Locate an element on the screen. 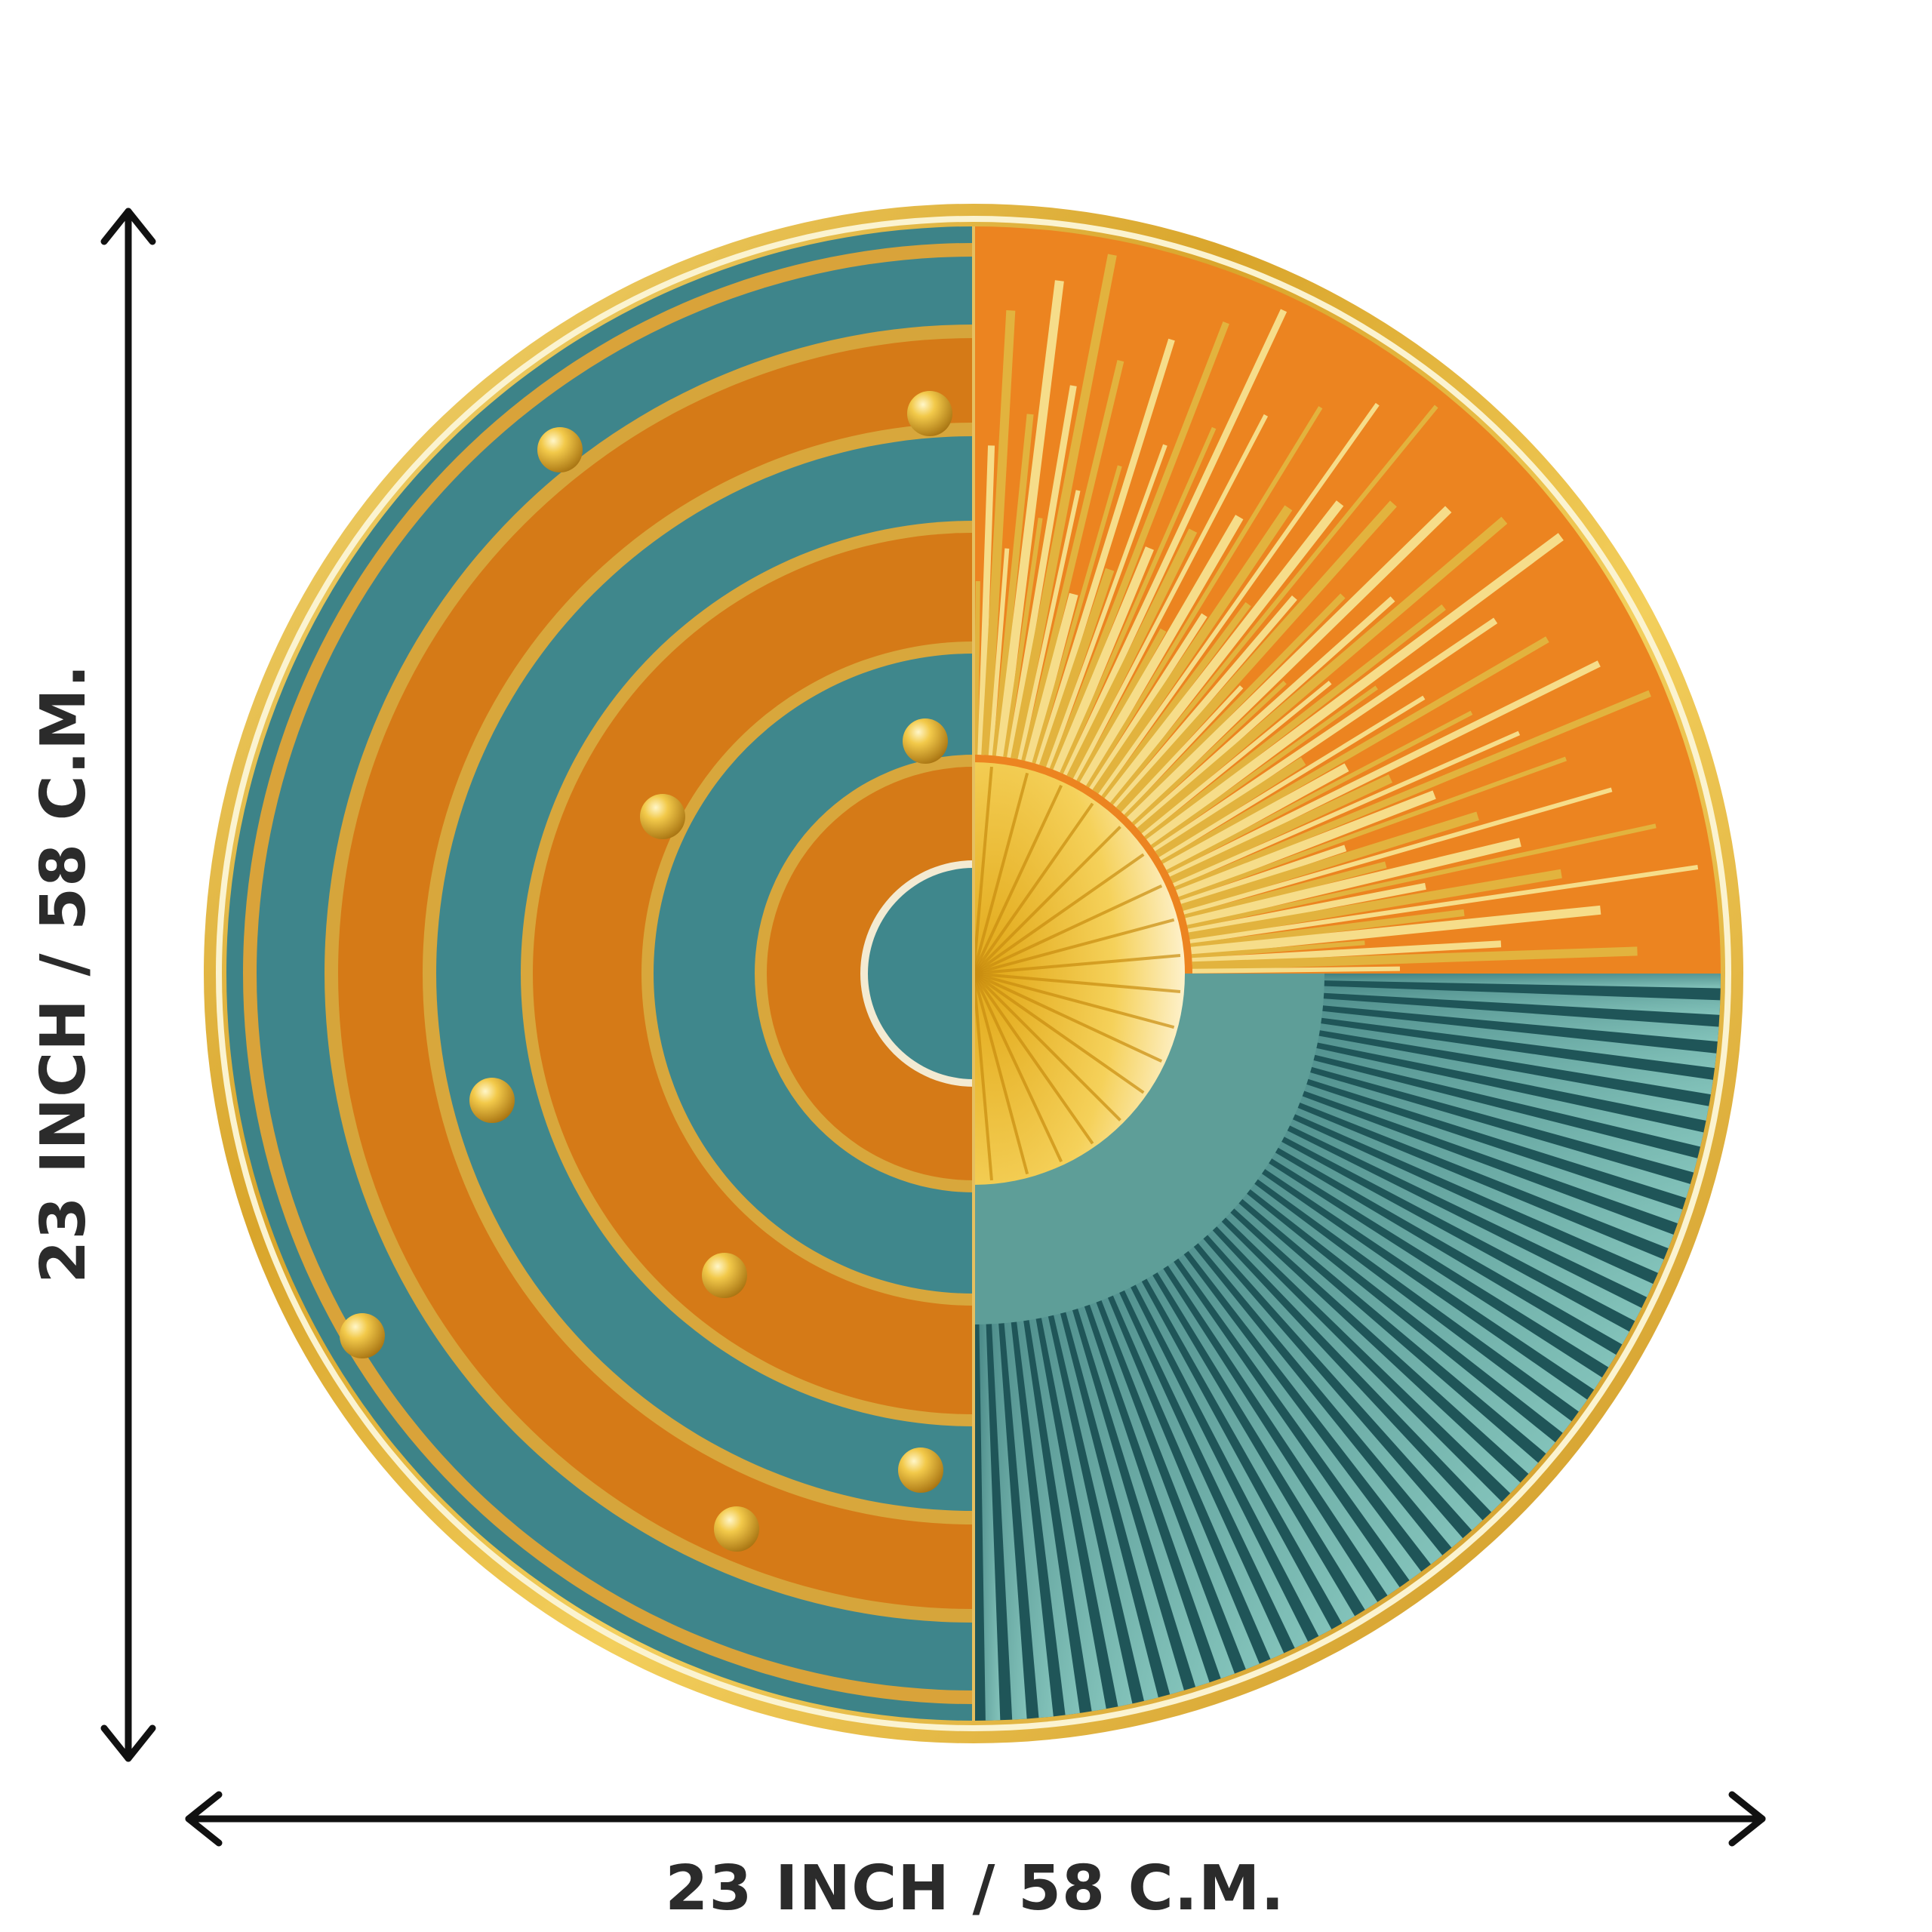  height-label: 23 INCH / 58 C.M. is located at coordinates (64, 973).